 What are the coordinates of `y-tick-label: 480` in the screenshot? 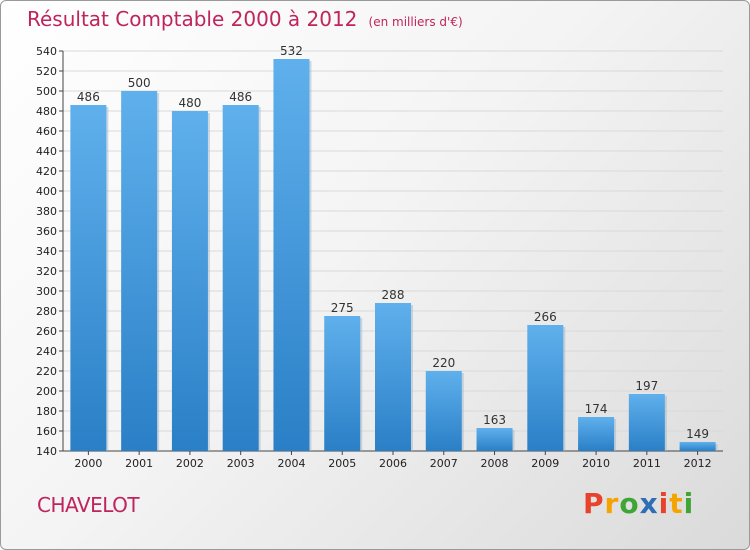 It's located at (46, 111).